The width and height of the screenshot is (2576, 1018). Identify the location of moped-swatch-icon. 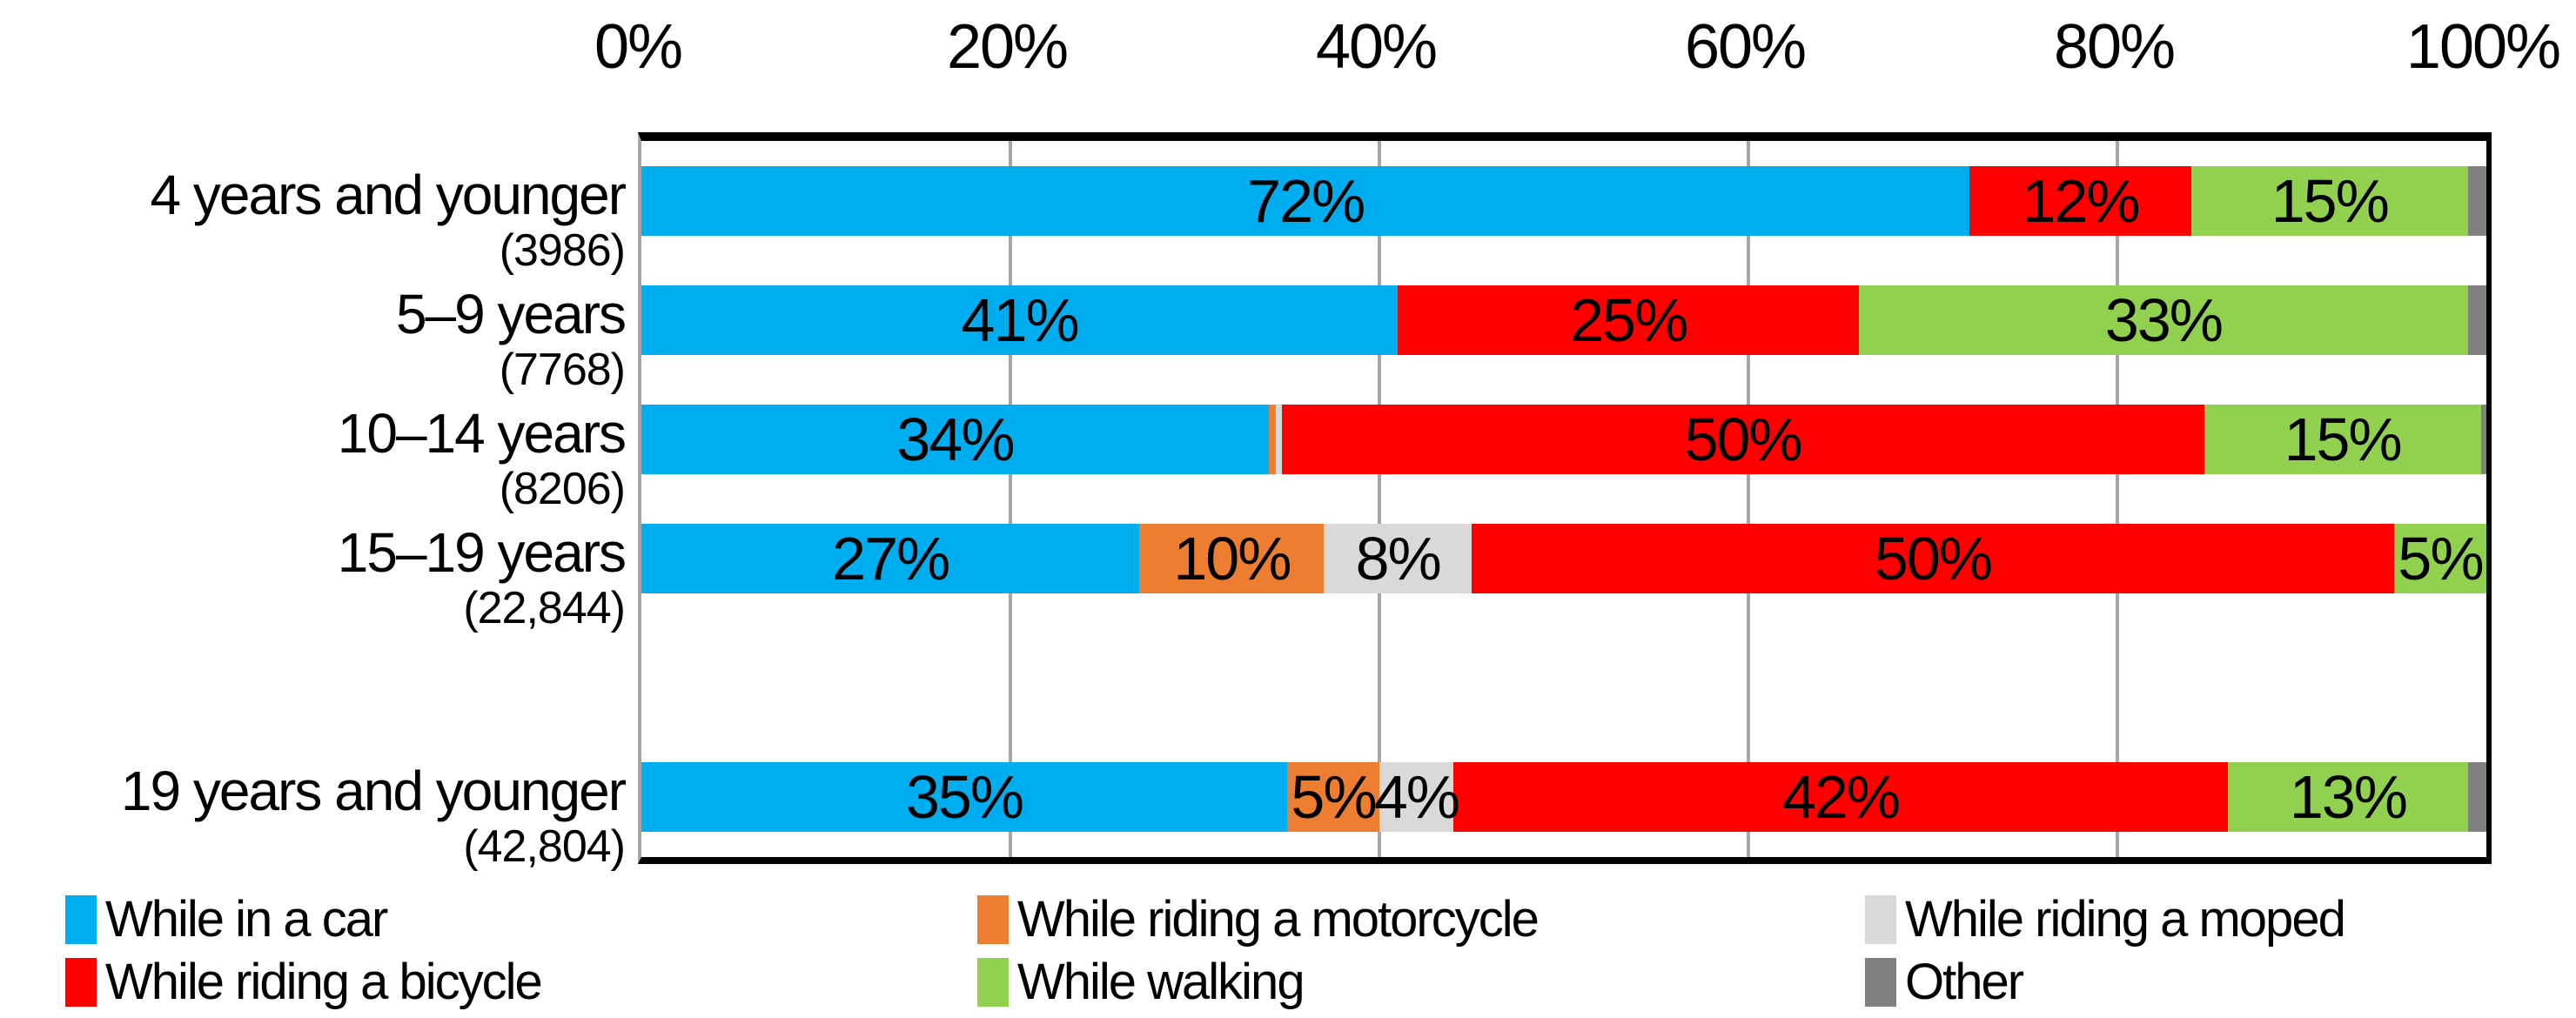
(1880, 919).